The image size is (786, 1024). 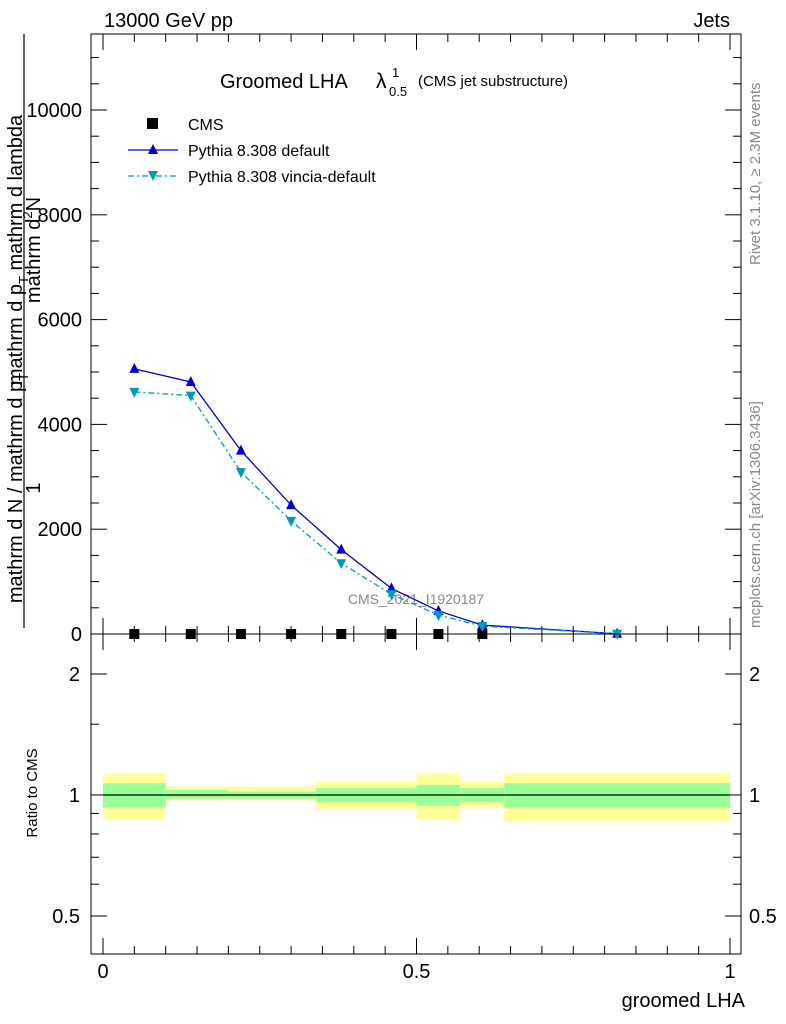 I want to click on legend-marker-cms, so click(x=152, y=123).